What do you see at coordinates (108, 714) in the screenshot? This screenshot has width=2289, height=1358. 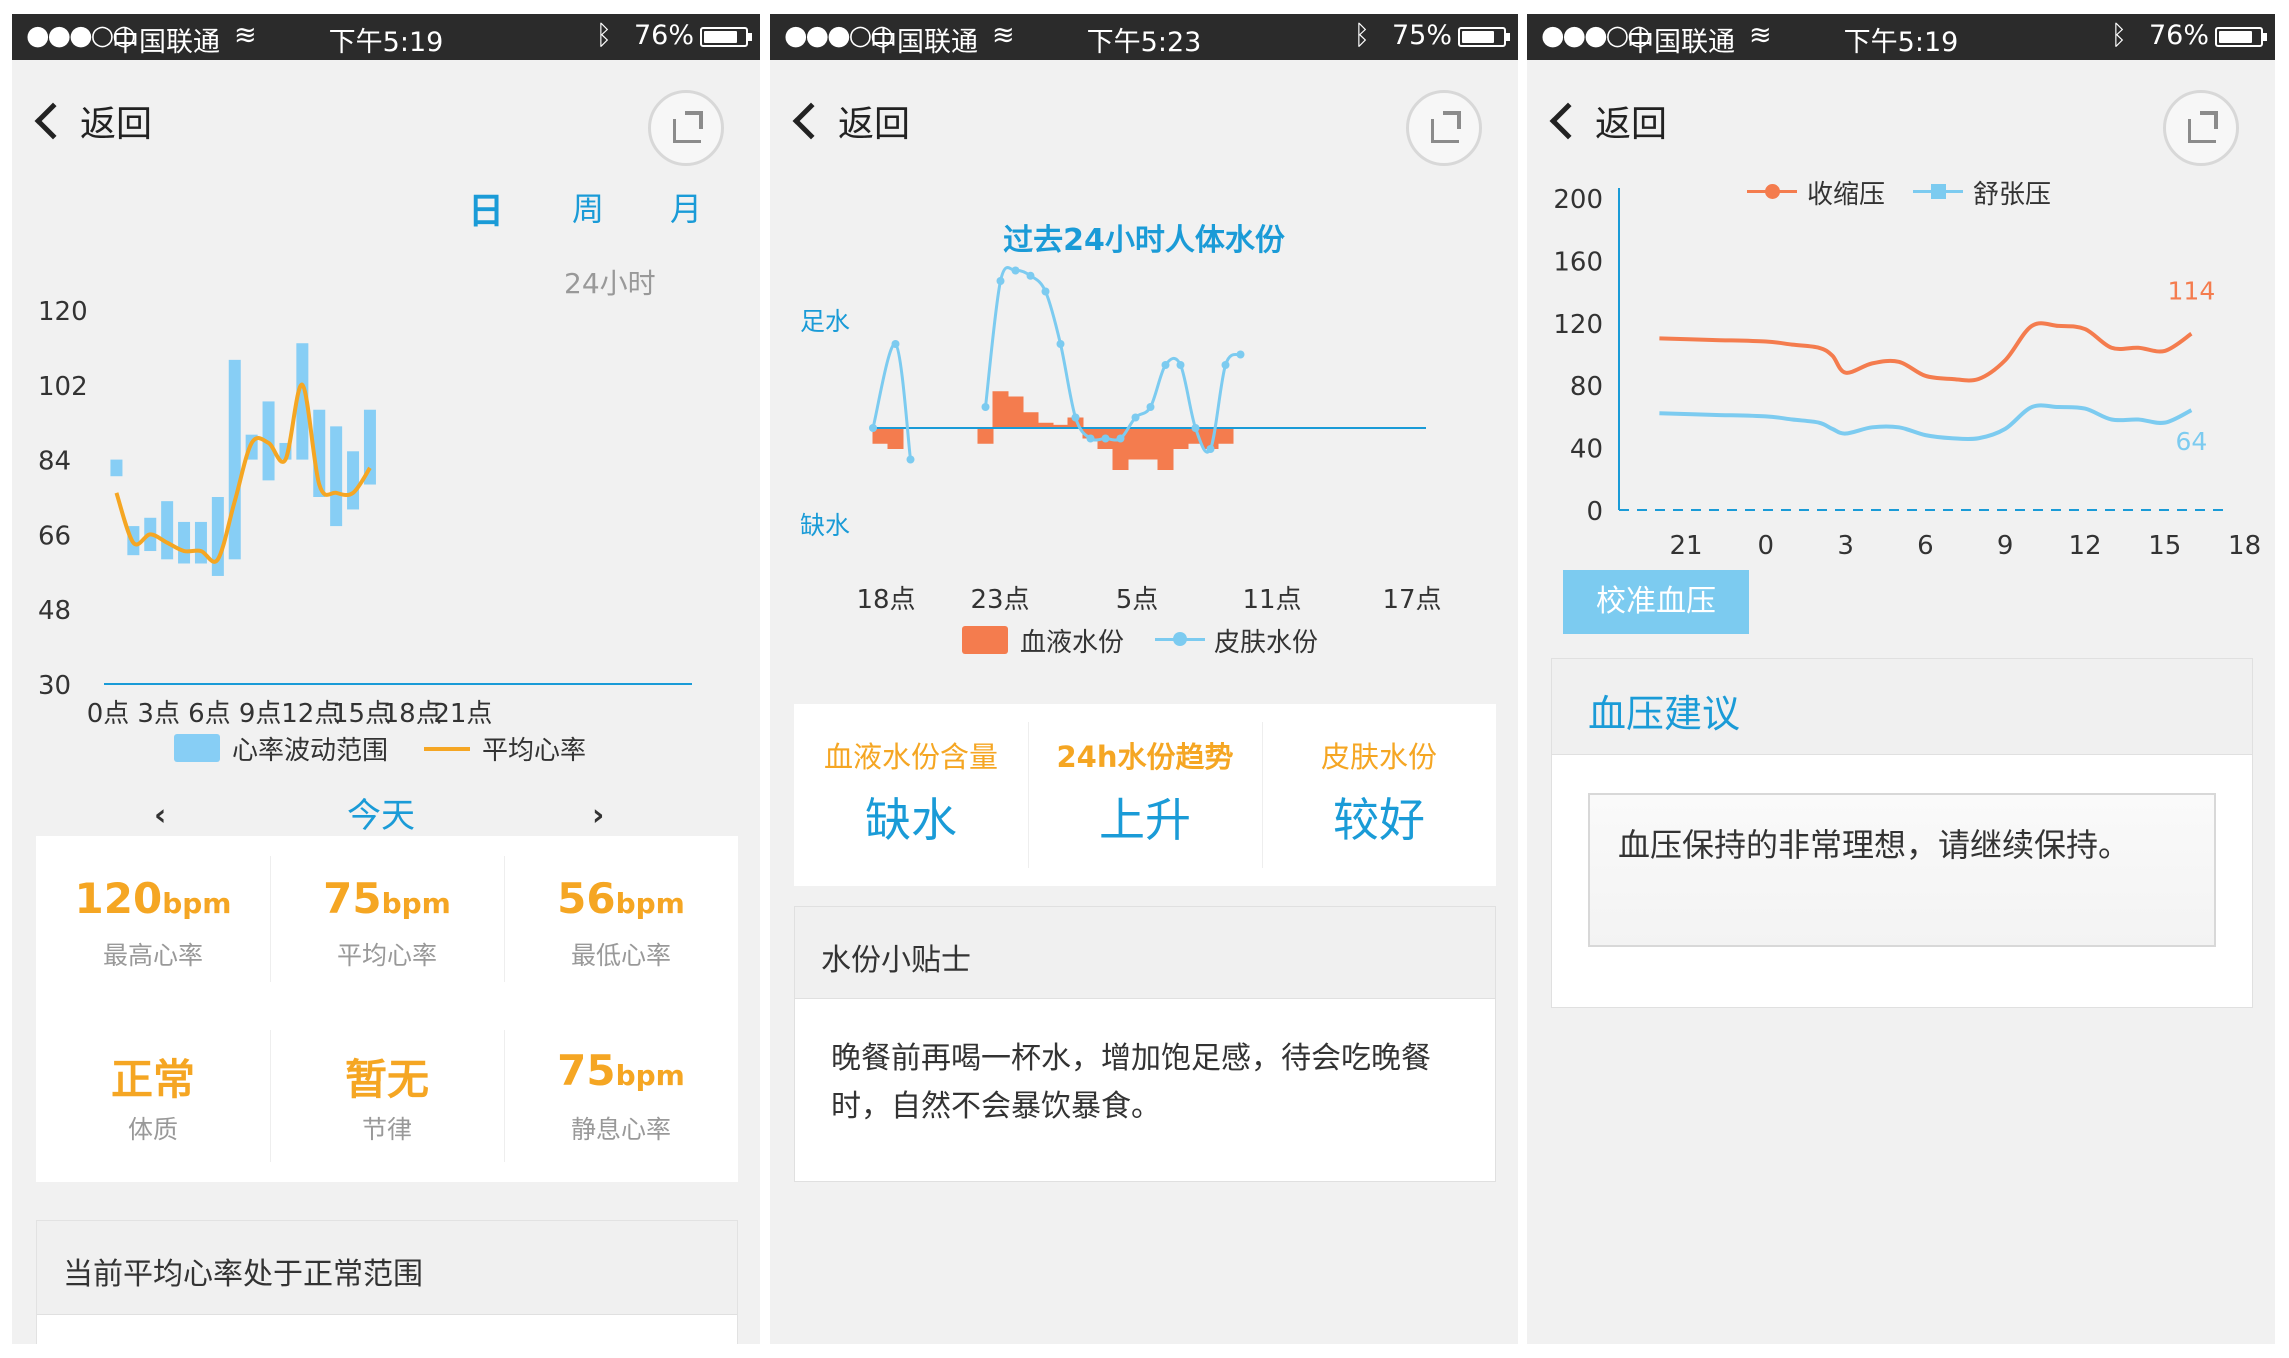 I see `x-tick-label: 0点` at bounding box center [108, 714].